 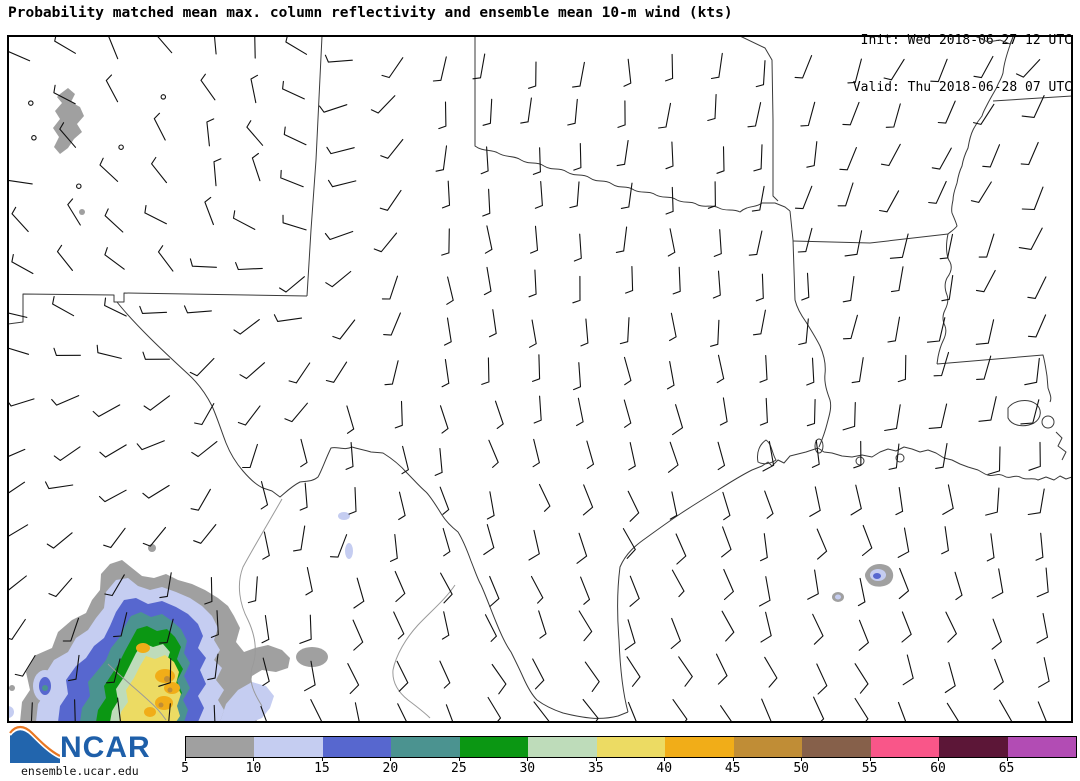 What do you see at coordinates (863, 583) in the screenshot?
I see `echo-gulf-cells` at bounding box center [863, 583].